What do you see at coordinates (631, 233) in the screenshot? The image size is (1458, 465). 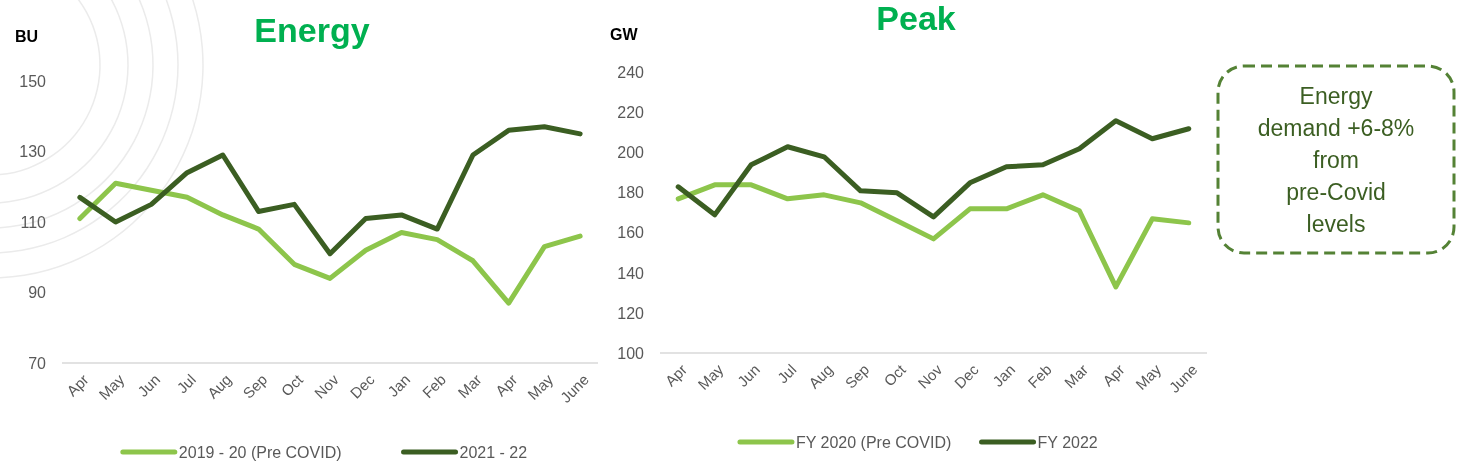 I see `y-tick-label: 160` at bounding box center [631, 233].